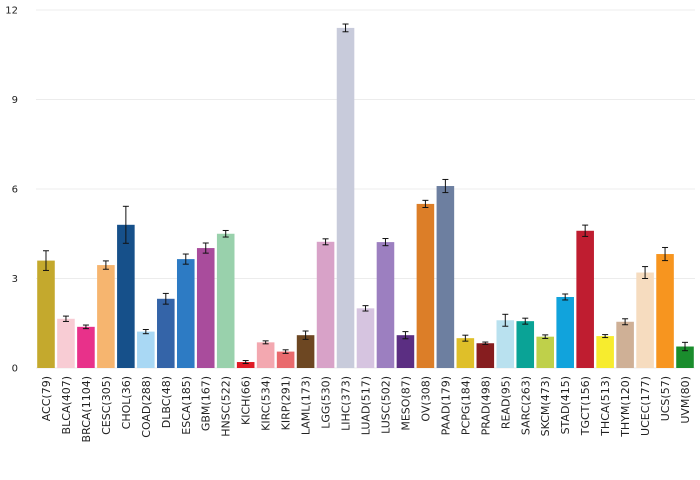 Image resolution: width=700 pixels, height=480 pixels. I want to click on error-bar-coad, so click(145, 332).